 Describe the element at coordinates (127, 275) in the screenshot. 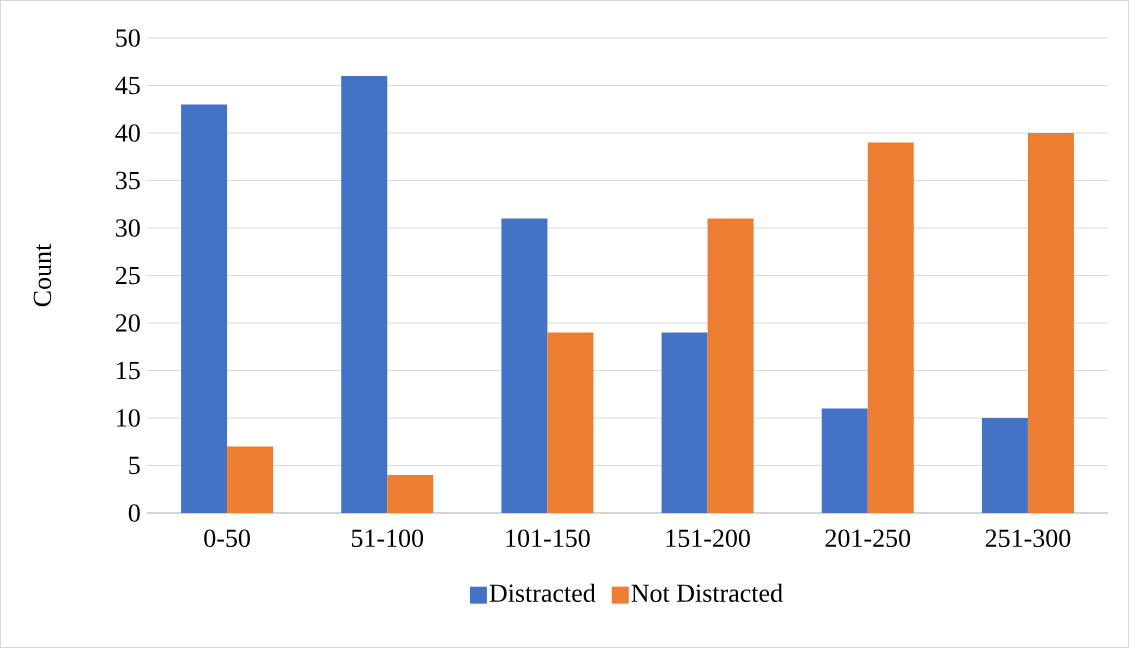

I see `y-tick-label: 25` at that location.